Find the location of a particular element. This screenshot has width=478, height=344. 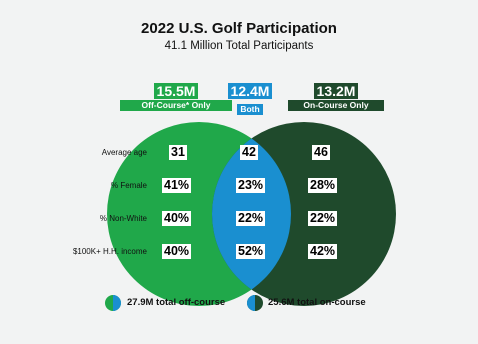

on-course-non-white: 22% is located at coordinates (323, 218).